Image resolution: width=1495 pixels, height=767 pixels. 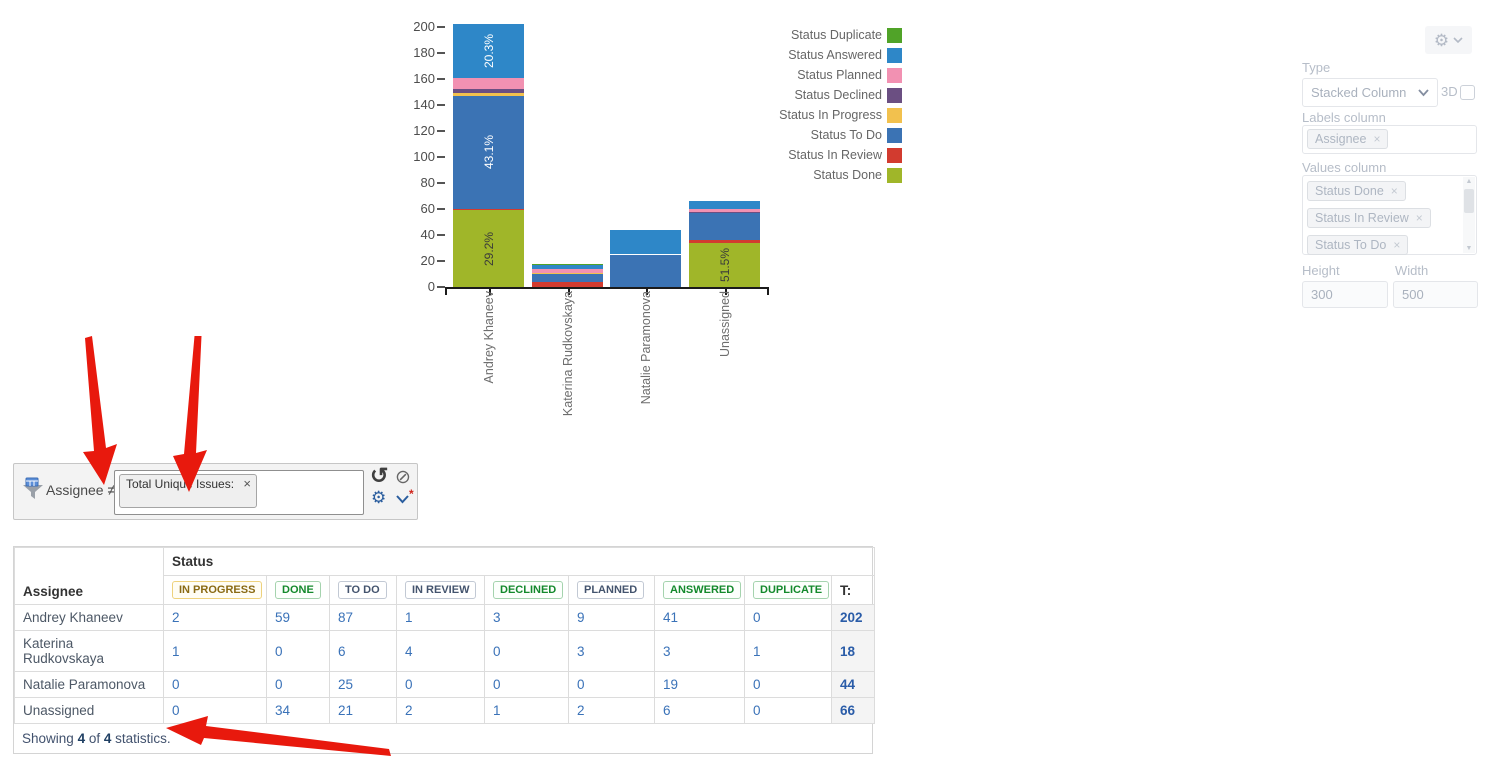 I want to click on values-column-scrollbar: ▲ ▼, so click(x=1469, y=215).